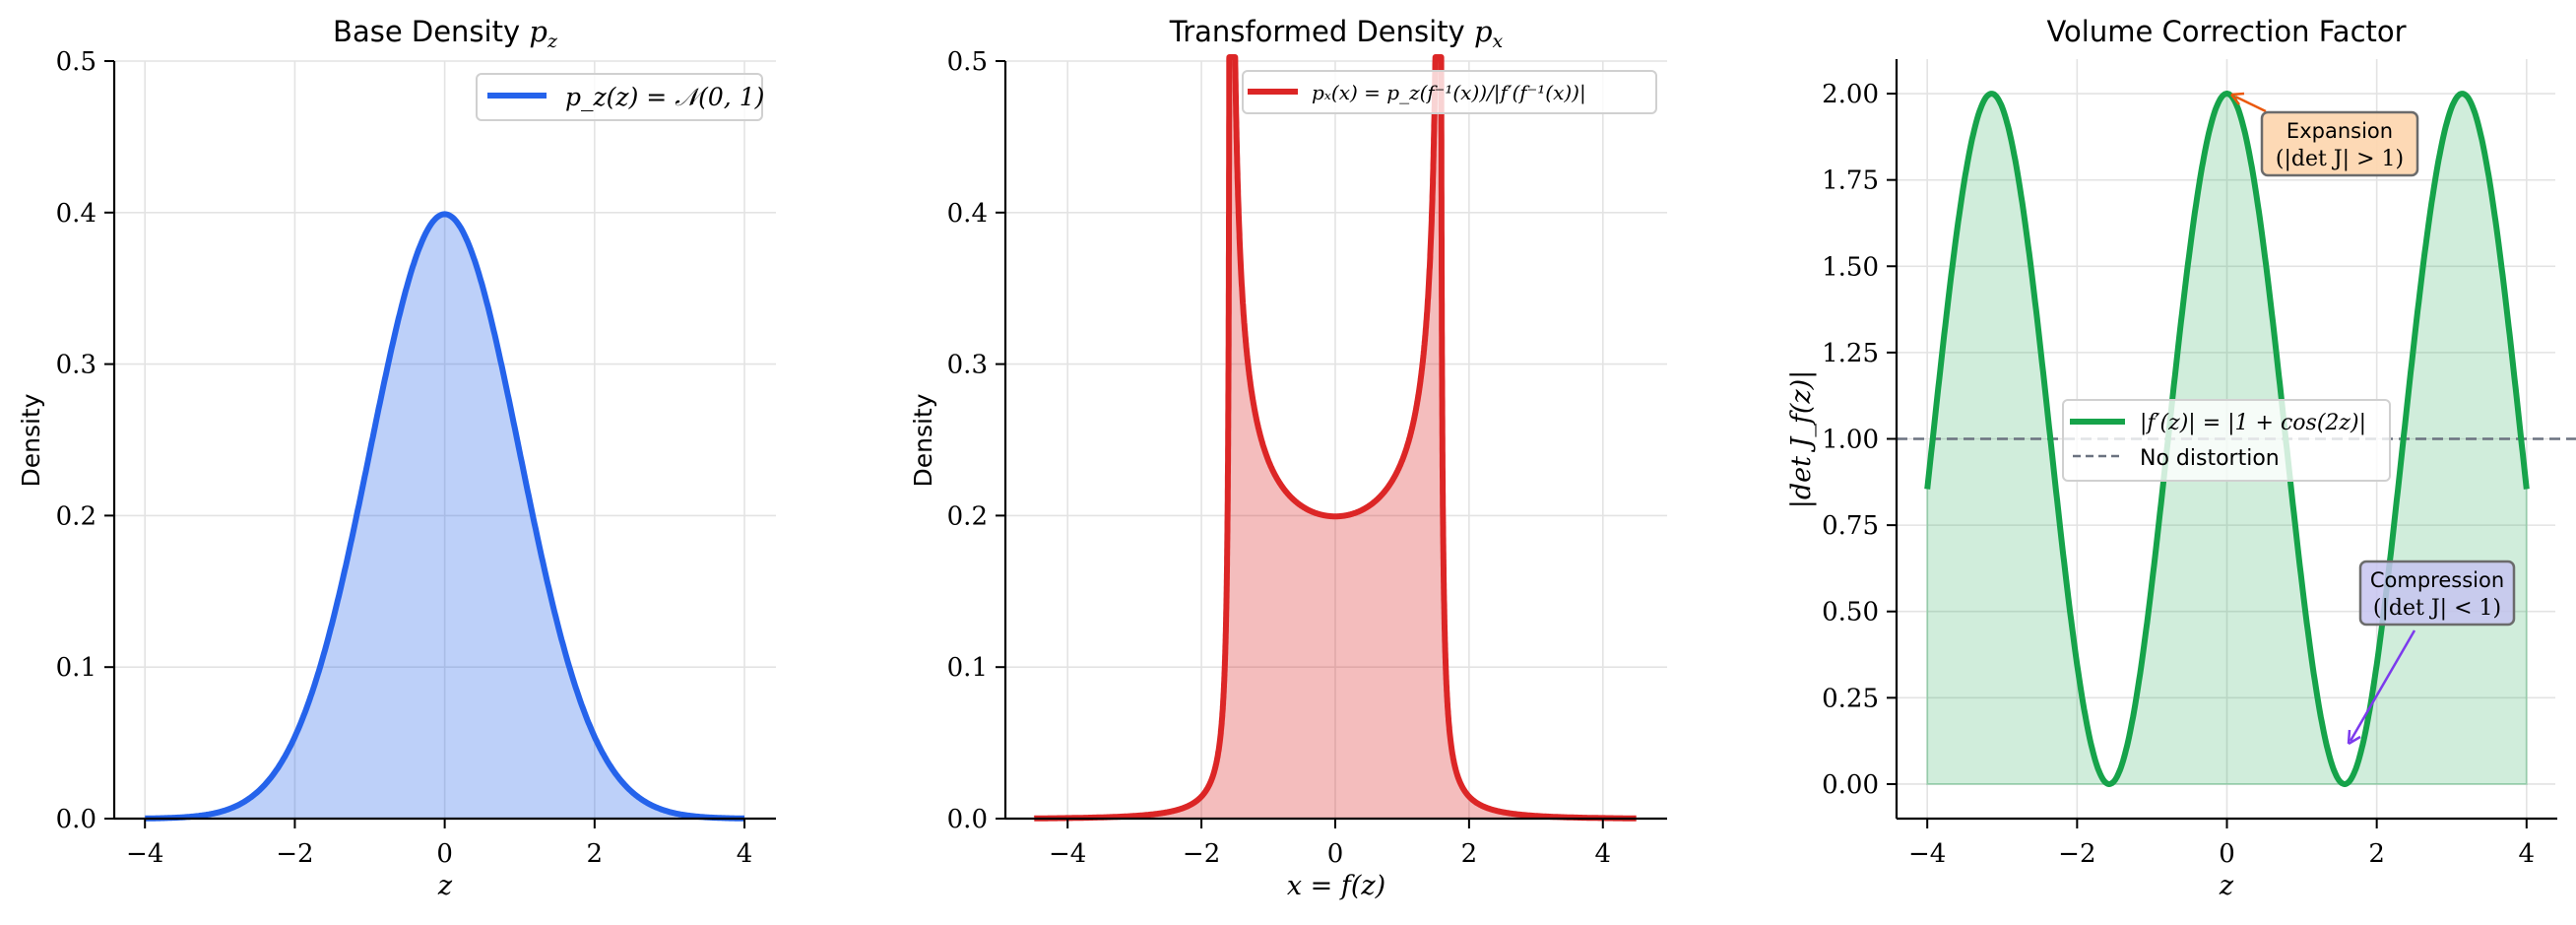  Describe the element at coordinates (1850, 698) in the screenshot. I see `y-tick-label: 0.25` at that location.